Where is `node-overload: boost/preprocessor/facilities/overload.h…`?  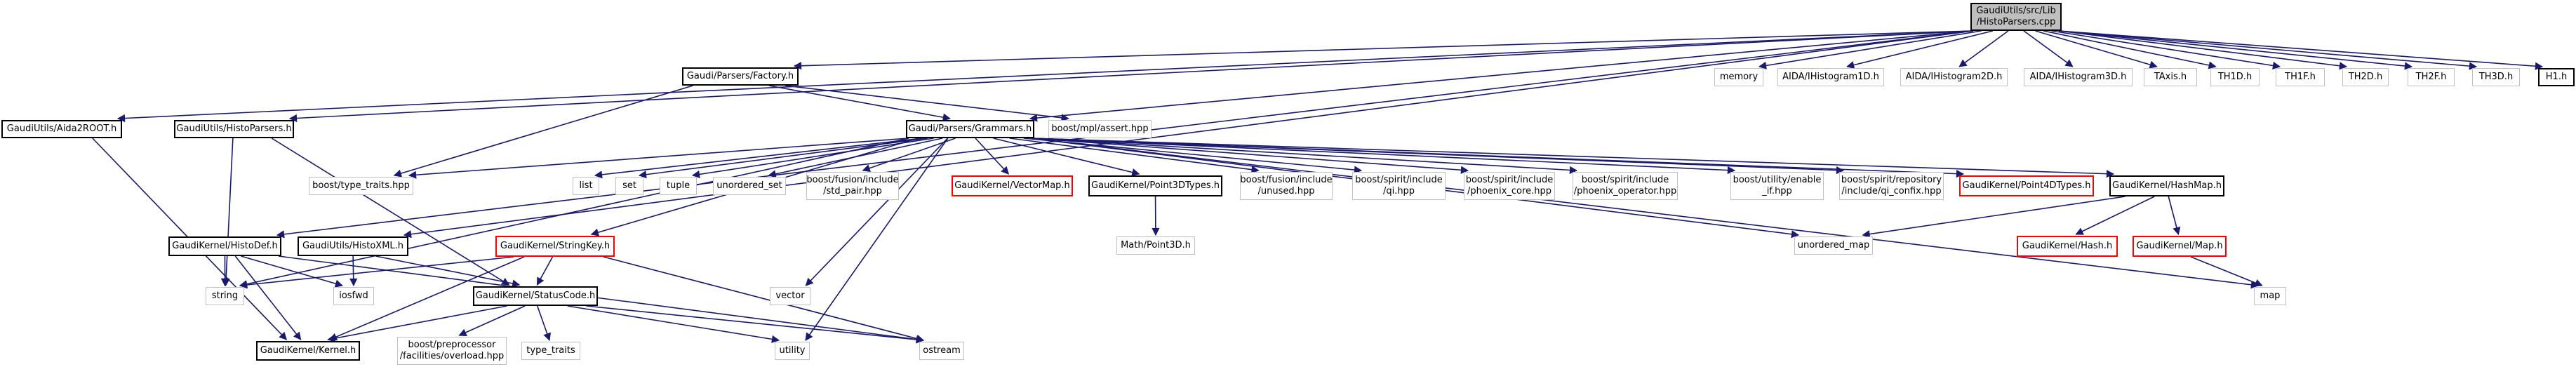 node-overload: boost/preprocessor/facilities/overload.h… is located at coordinates (452, 351).